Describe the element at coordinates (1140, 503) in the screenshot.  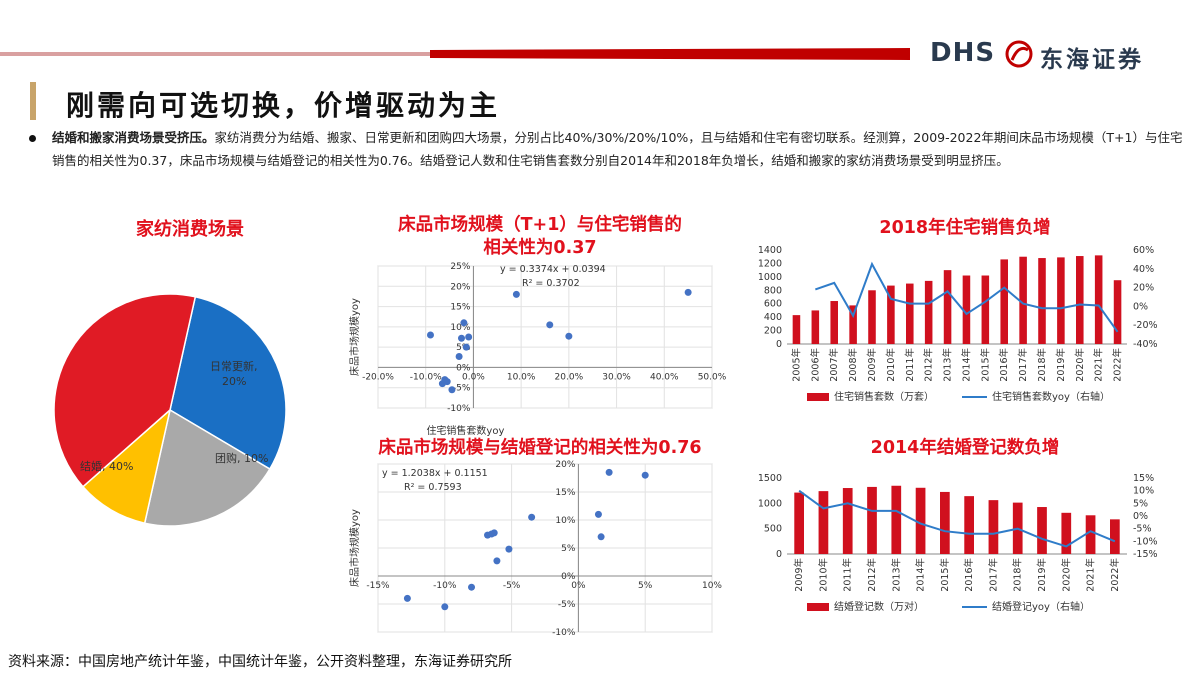
I see `right-tick-label: 5%` at that location.